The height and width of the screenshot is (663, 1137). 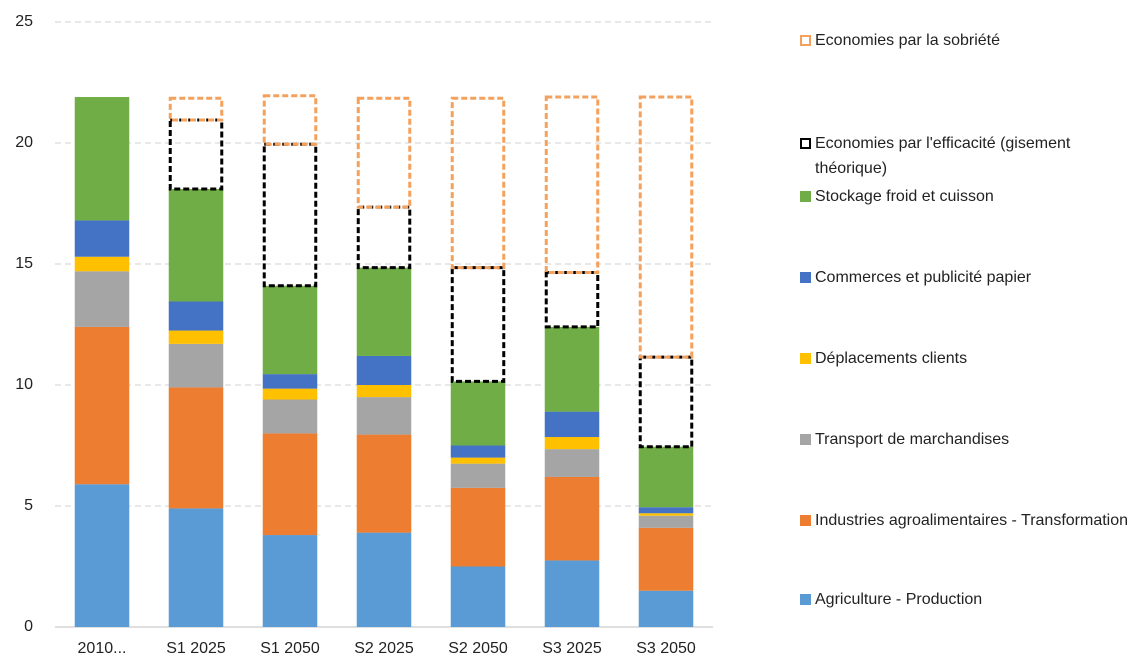 I want to click on legend-item: Stockage froid et cuisson, so click(x=965, y=196).